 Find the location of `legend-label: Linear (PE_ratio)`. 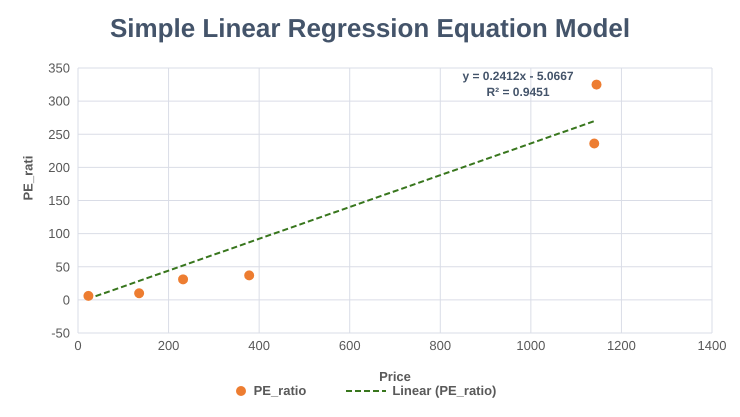

legend-label: Linear (PE_ratio) is located at coordinates (443, 390).